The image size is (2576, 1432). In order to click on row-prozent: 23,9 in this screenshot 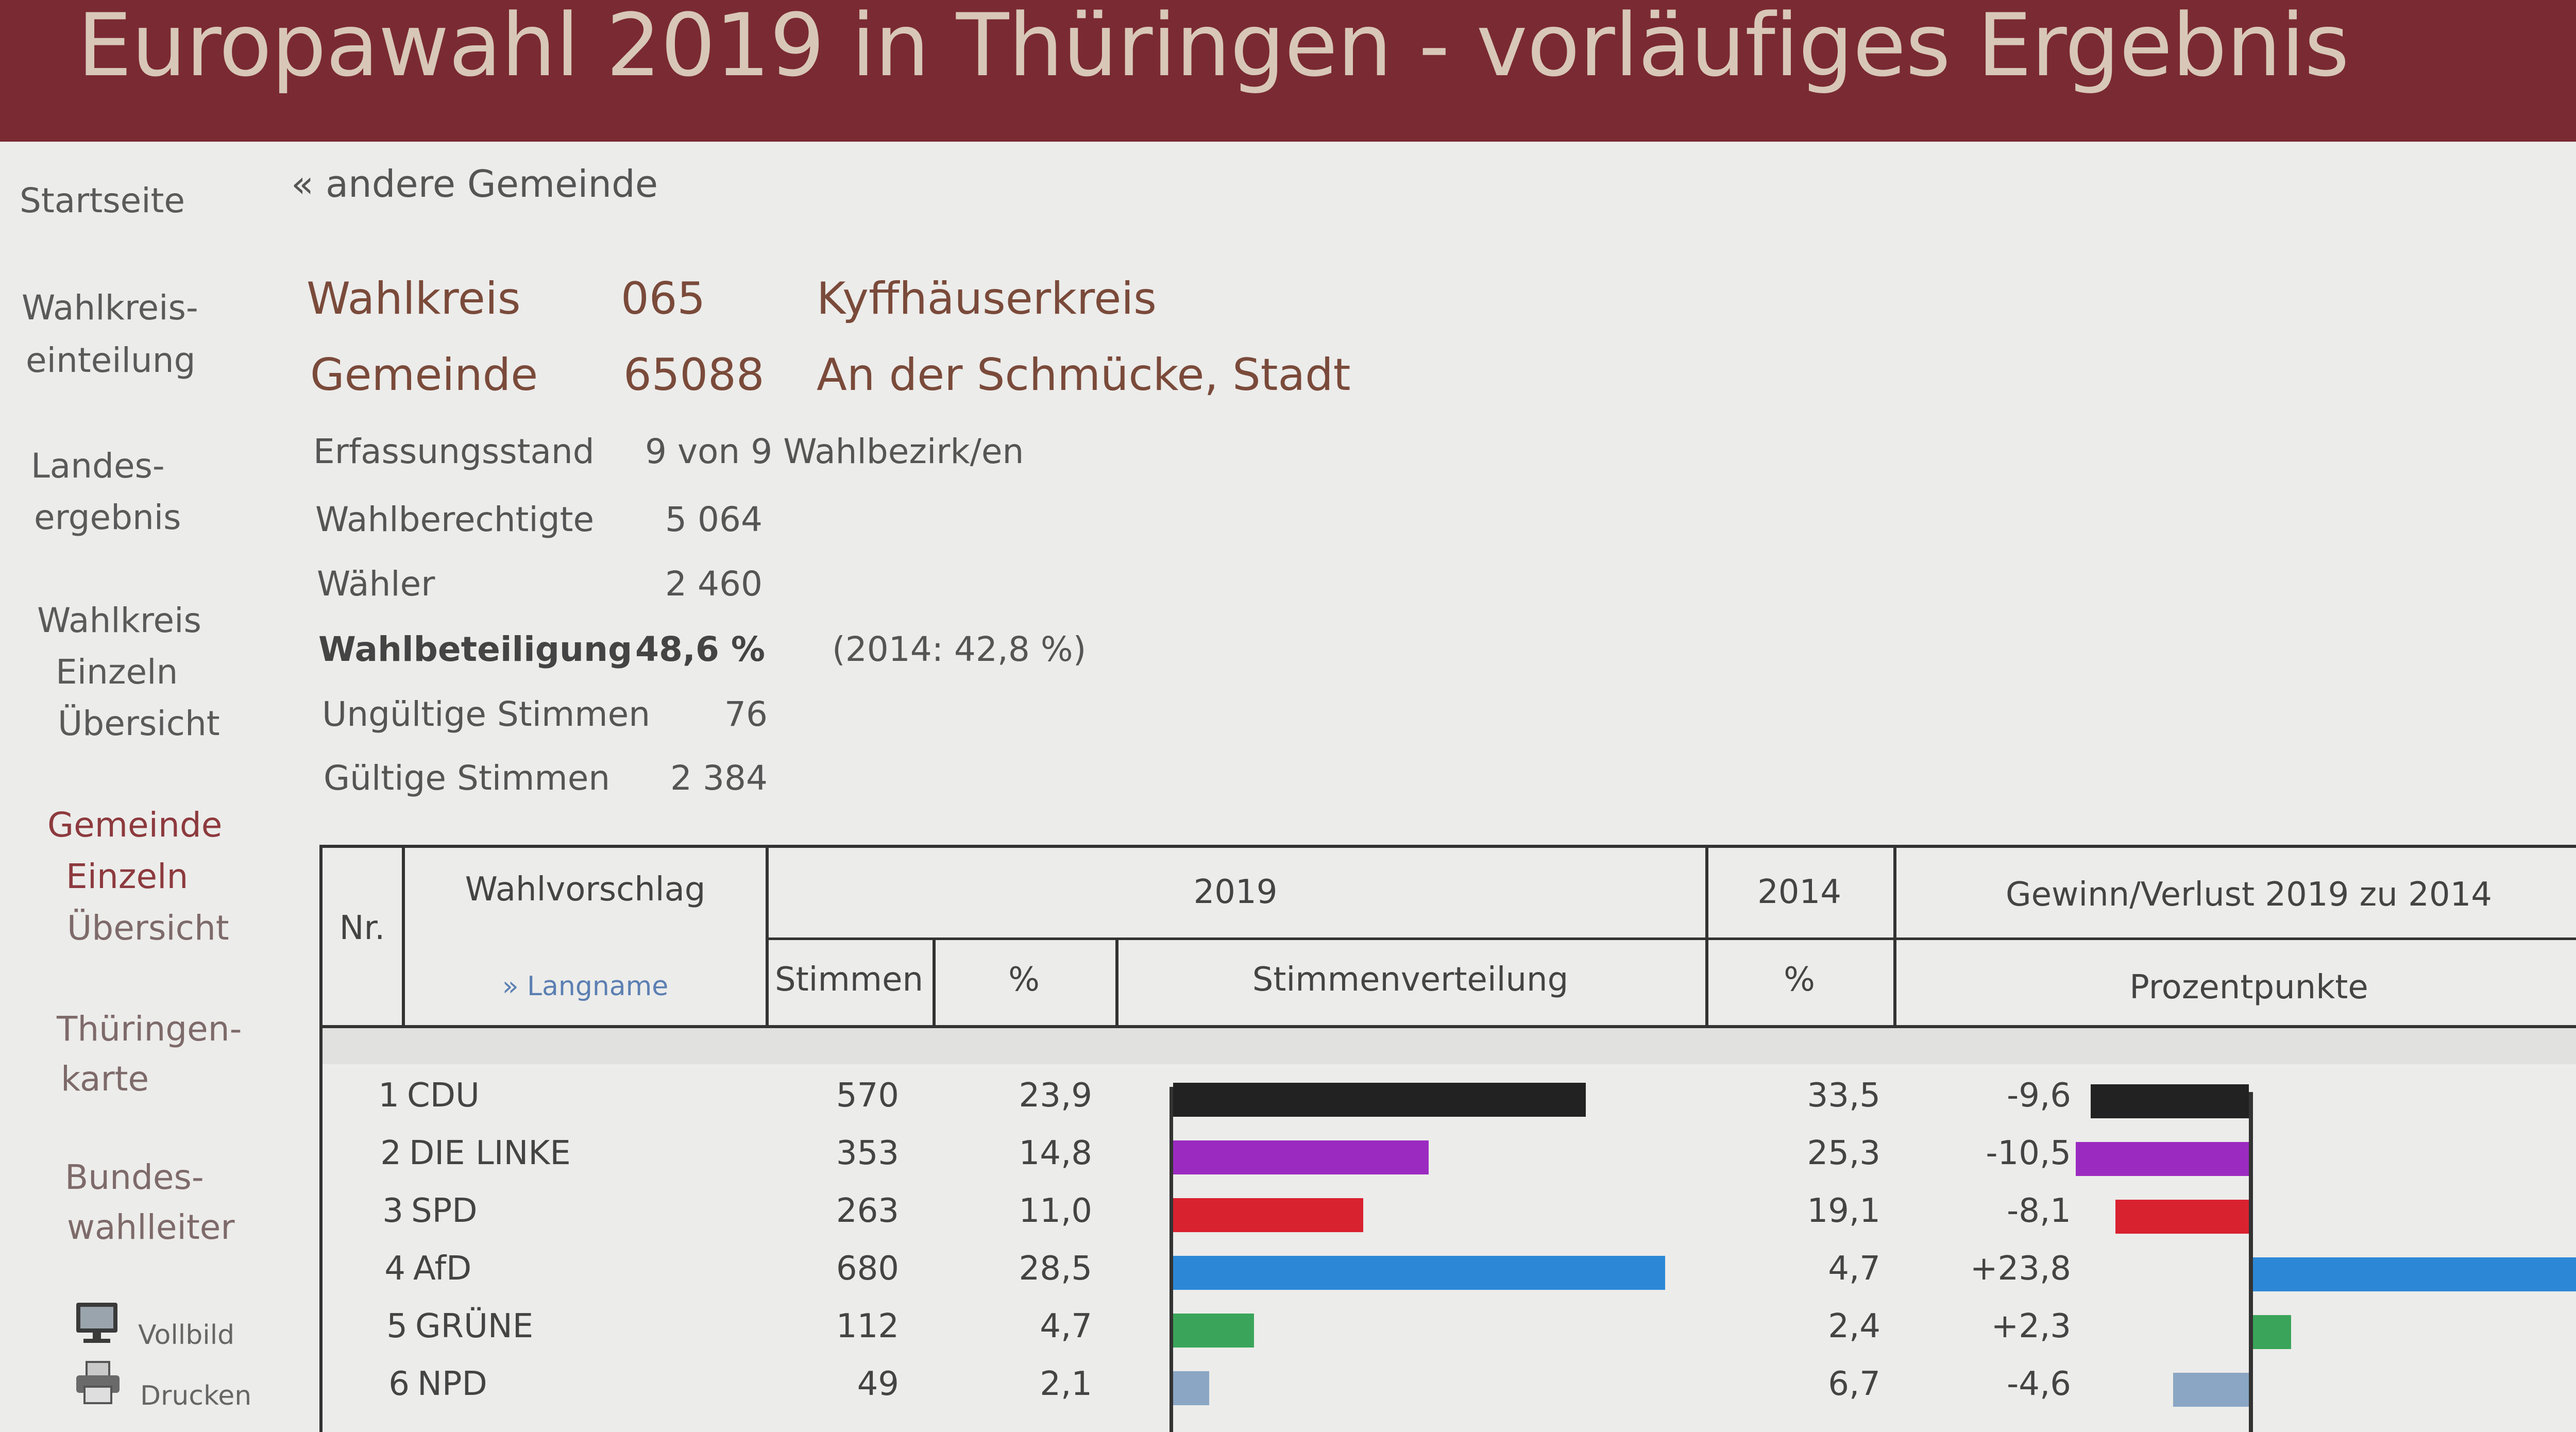, I will do `click(1056, 1096)`.